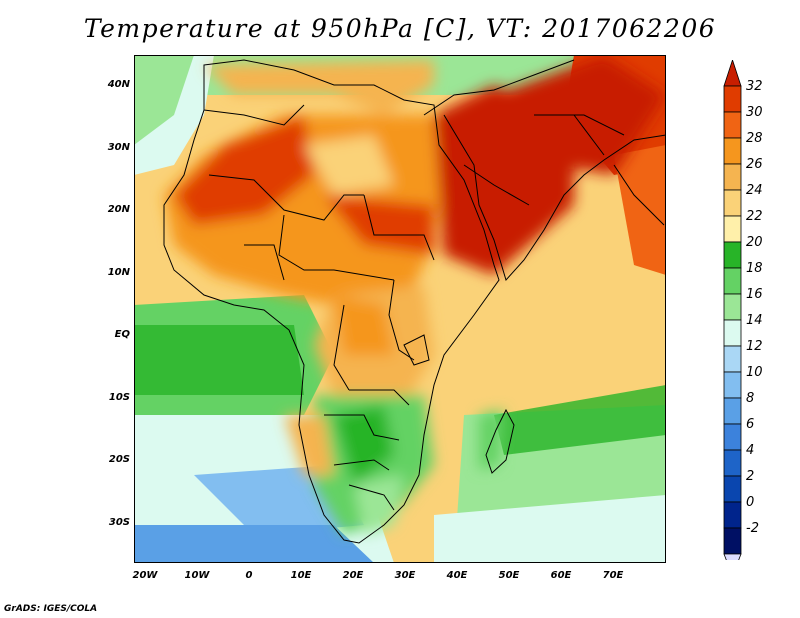  I want to click on lon-label-60e: 60E, so click(561, 575).